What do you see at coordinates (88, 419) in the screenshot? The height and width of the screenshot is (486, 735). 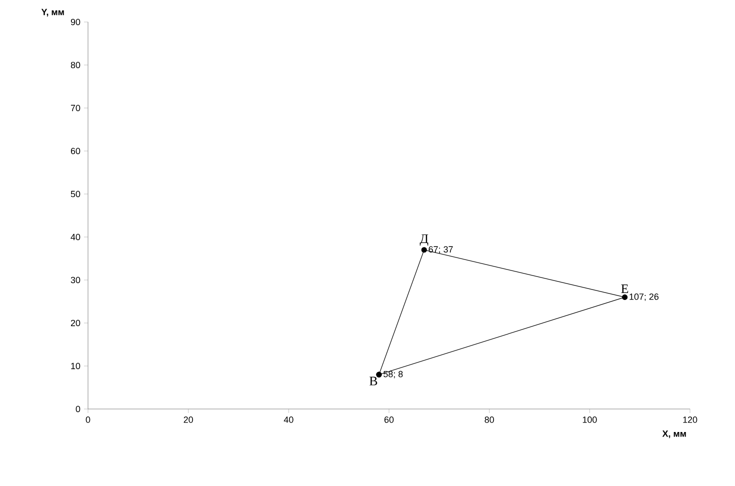 I see `x-tick-label: 0` at bounding box center [88, 419].